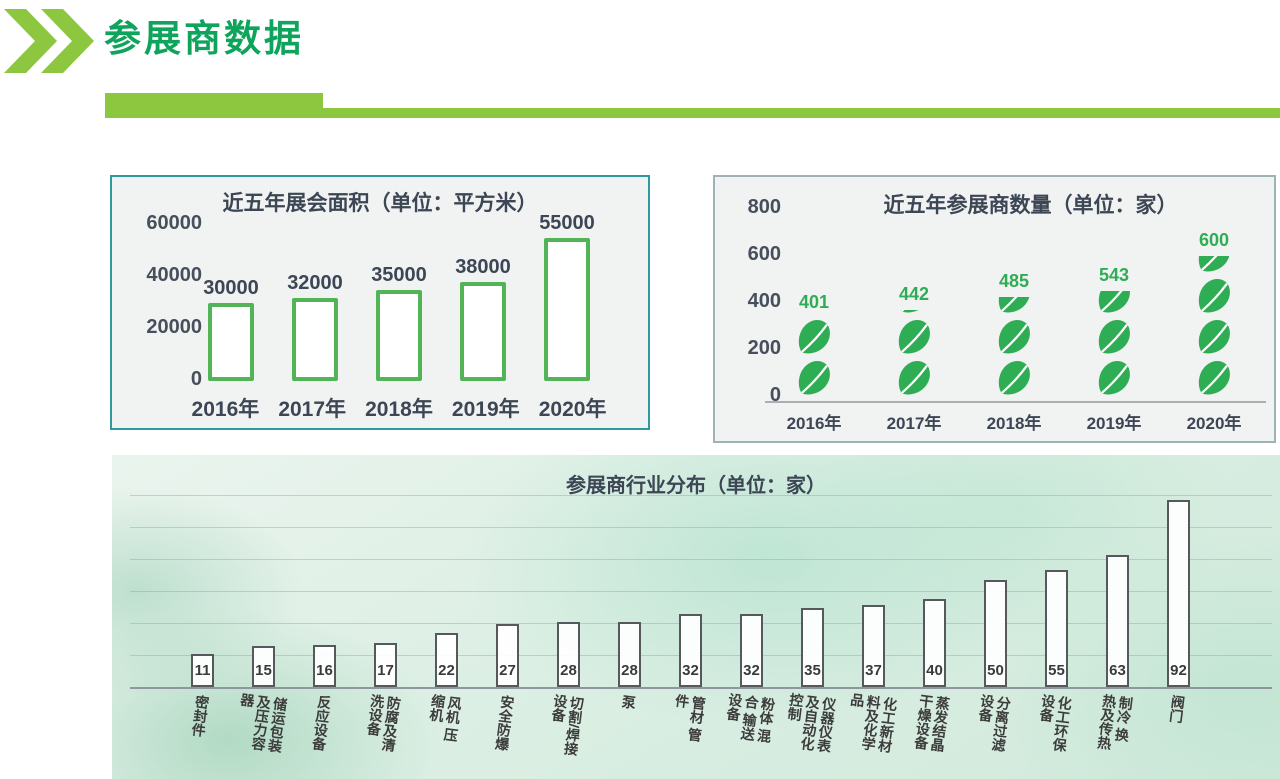  I want to click on category-label: 切割/焊接 设备, so click(567, 725).